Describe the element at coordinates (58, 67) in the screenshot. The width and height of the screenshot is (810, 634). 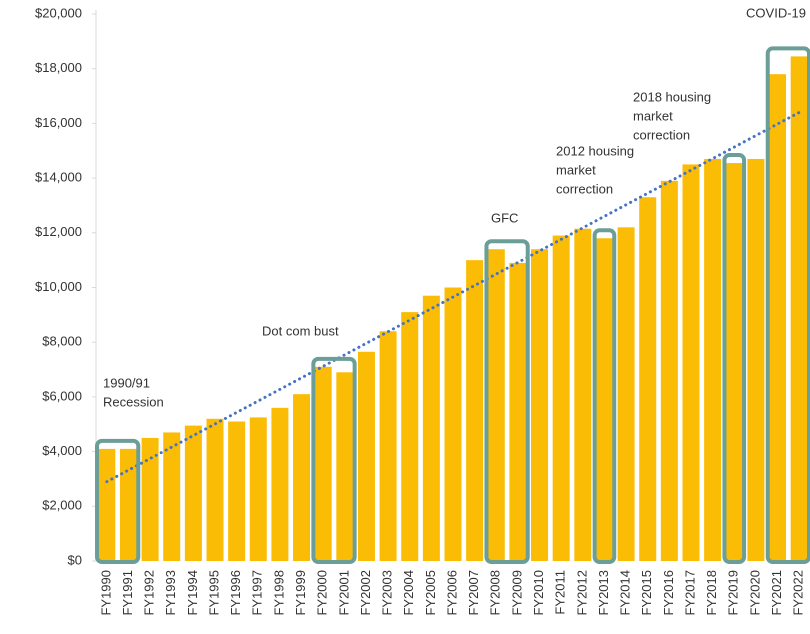
I see `y-tick-label: $18,000` at that location.